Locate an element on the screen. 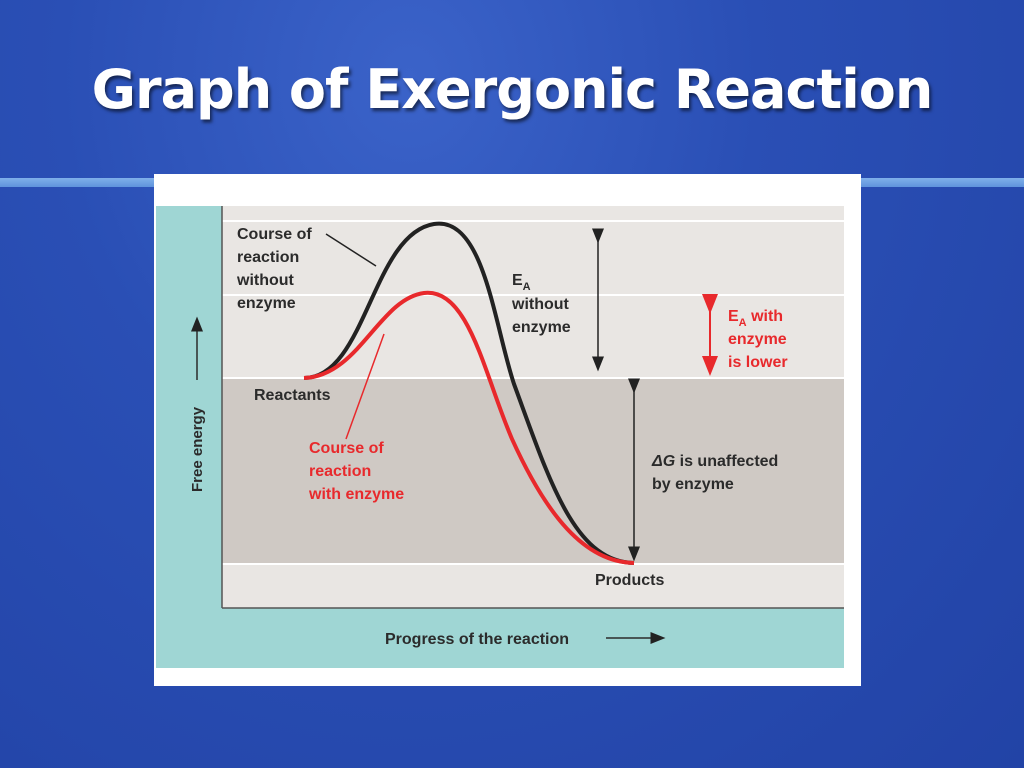 This screenshot has width=1024, height=768. y-axis-label-group: Free energy is located at coordinates (197, 449).